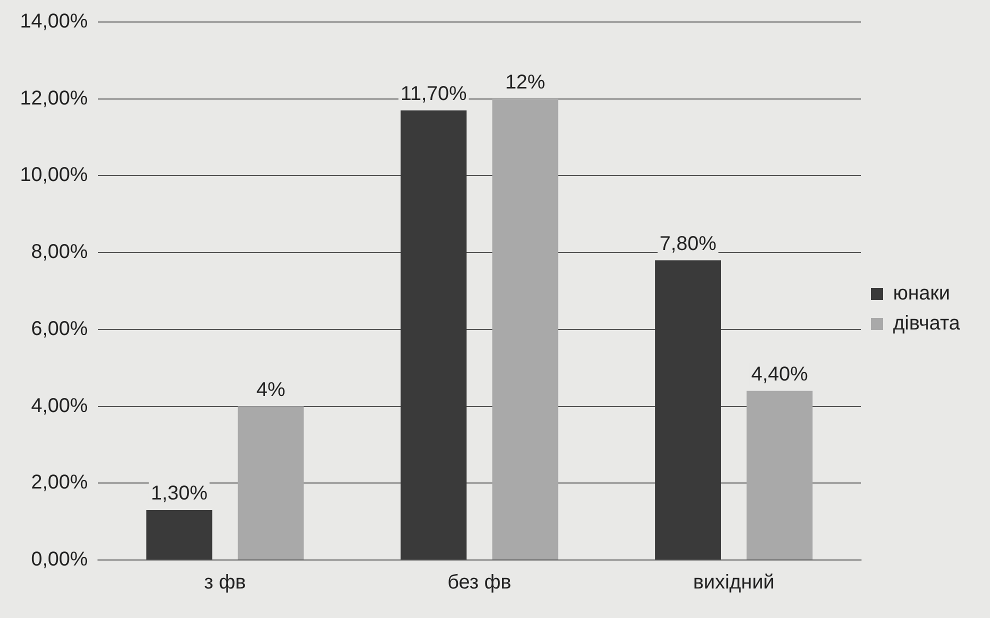  I want to click on legend-label: юнаки, so click(921, 293).